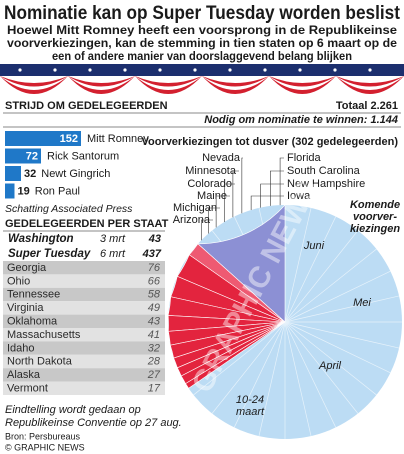 The image size is (404, 454). What do you see at coordinates (299, 196) in the screenshot?
I see `past-state-label: Iowa` at bounding box center [299, 196].